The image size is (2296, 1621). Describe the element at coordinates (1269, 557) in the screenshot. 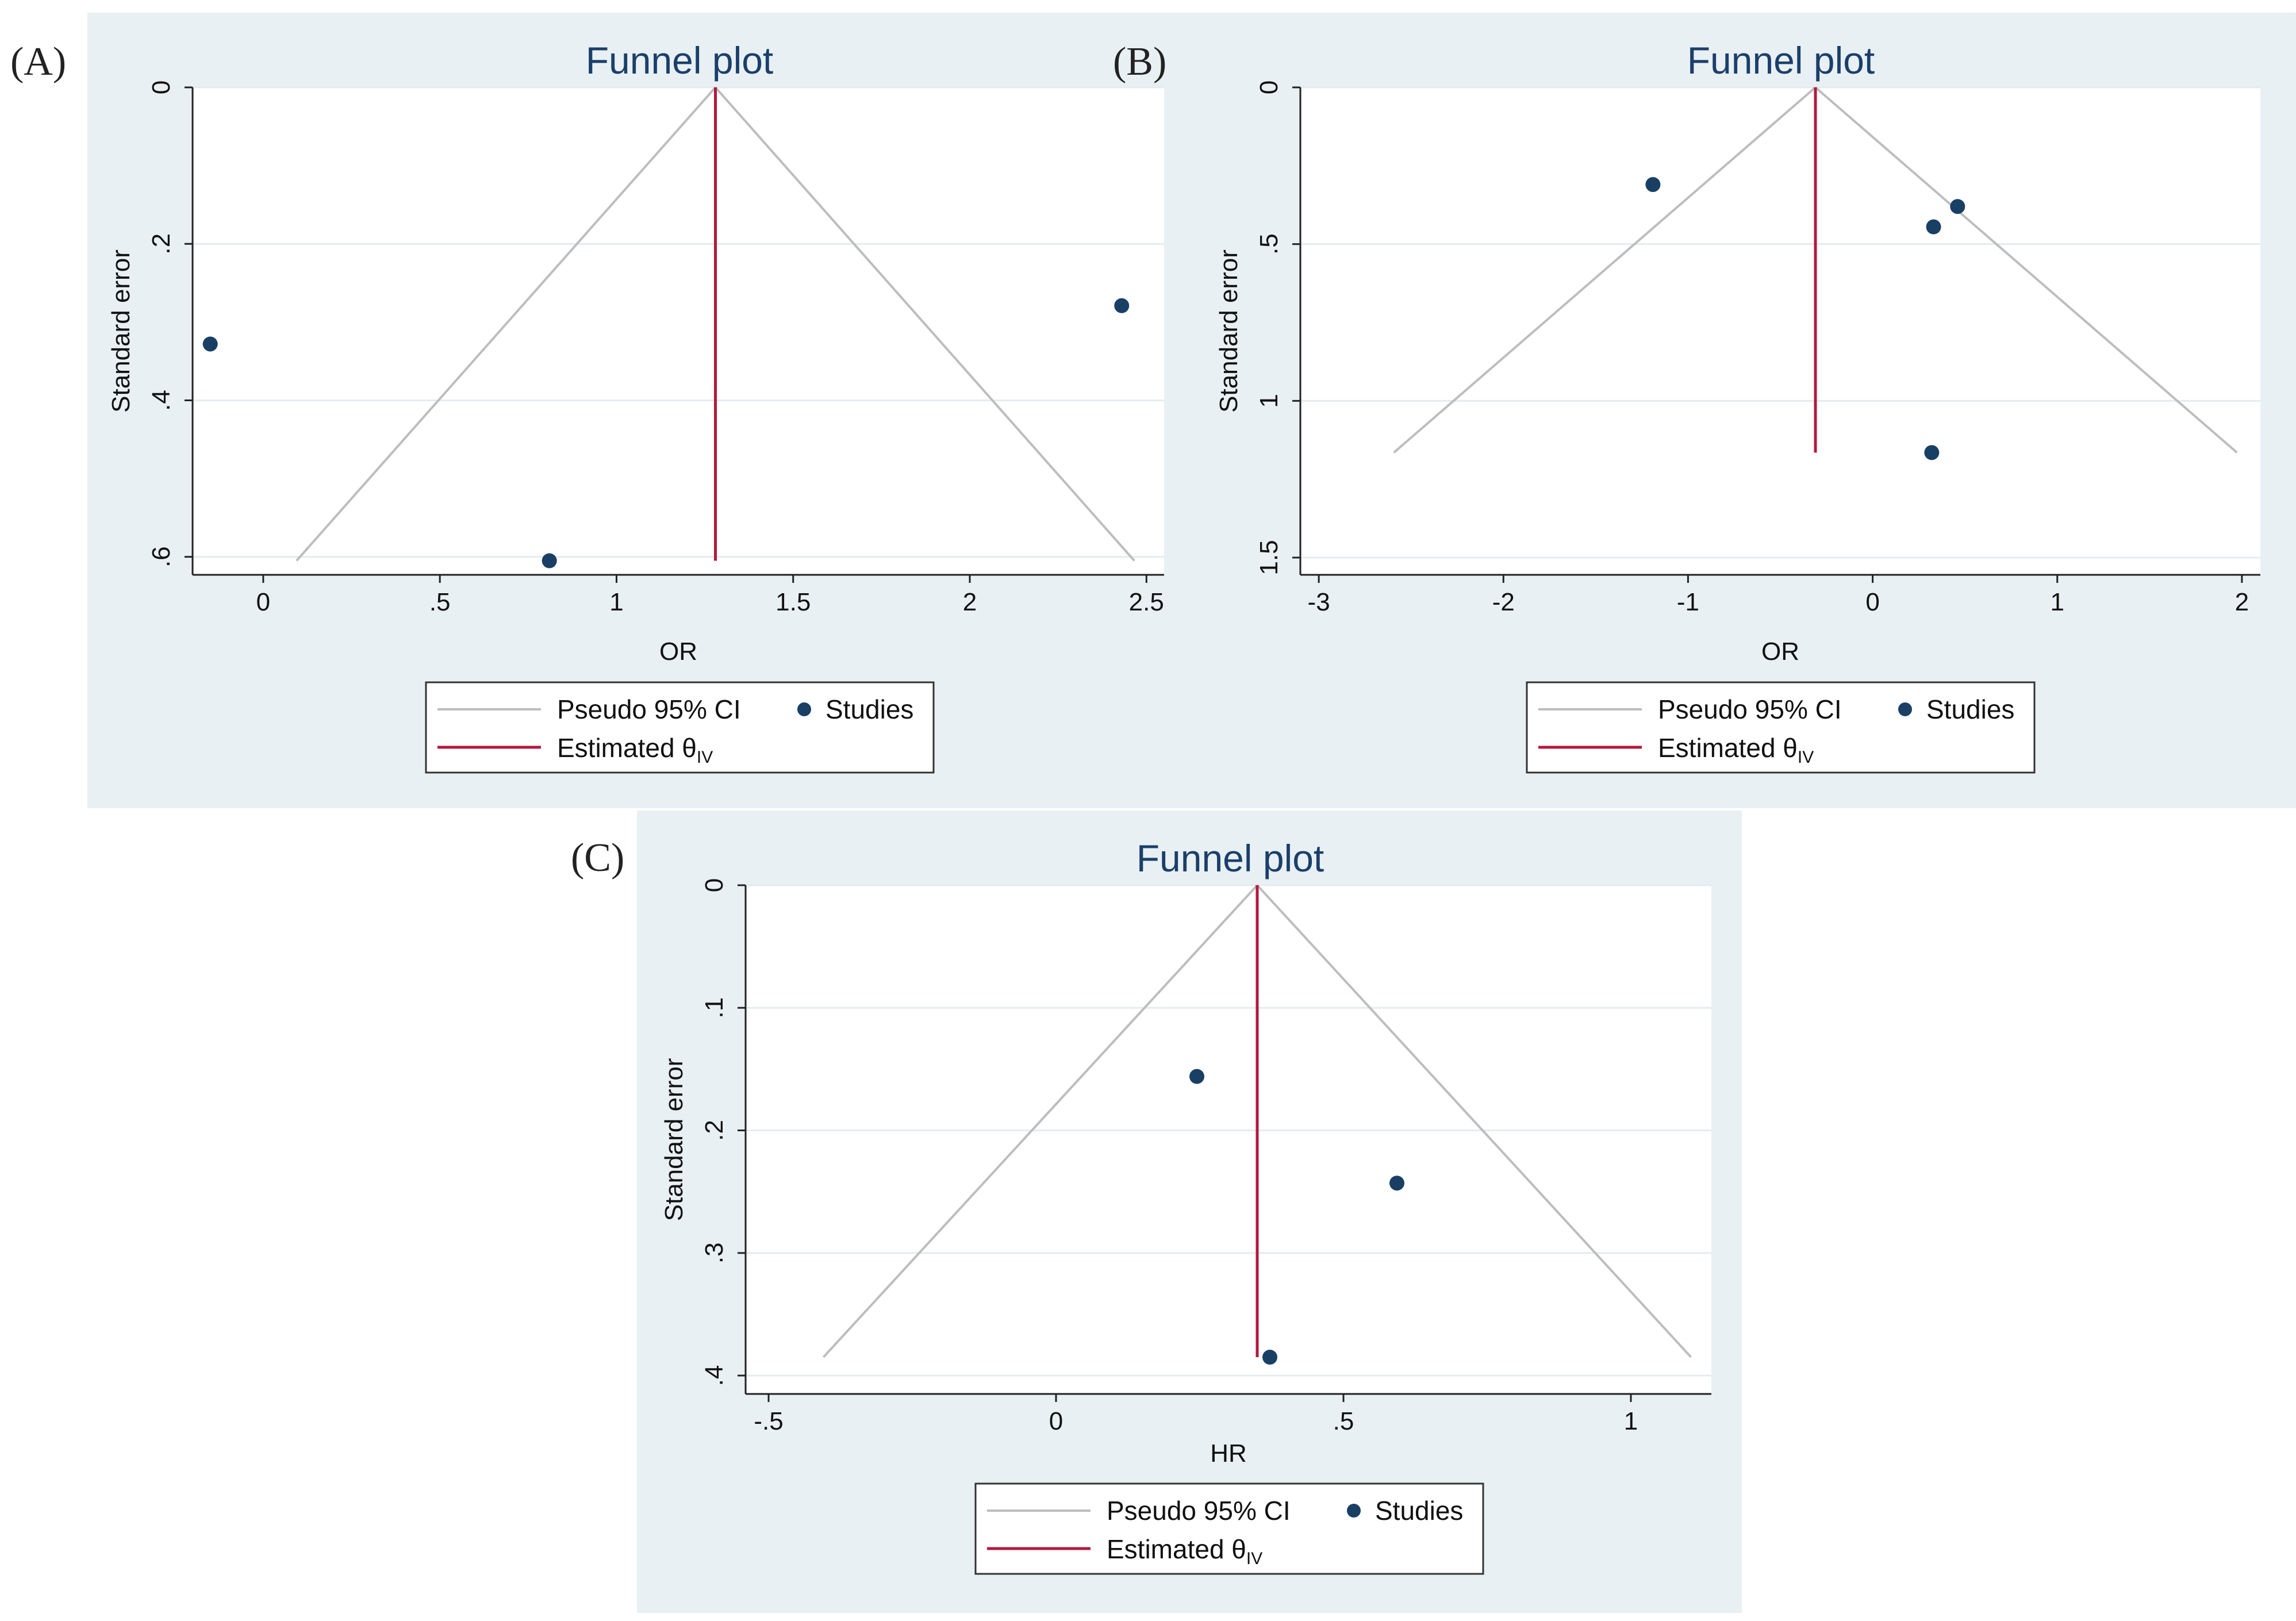

I see `y-tick-label: 1.5` at that location.